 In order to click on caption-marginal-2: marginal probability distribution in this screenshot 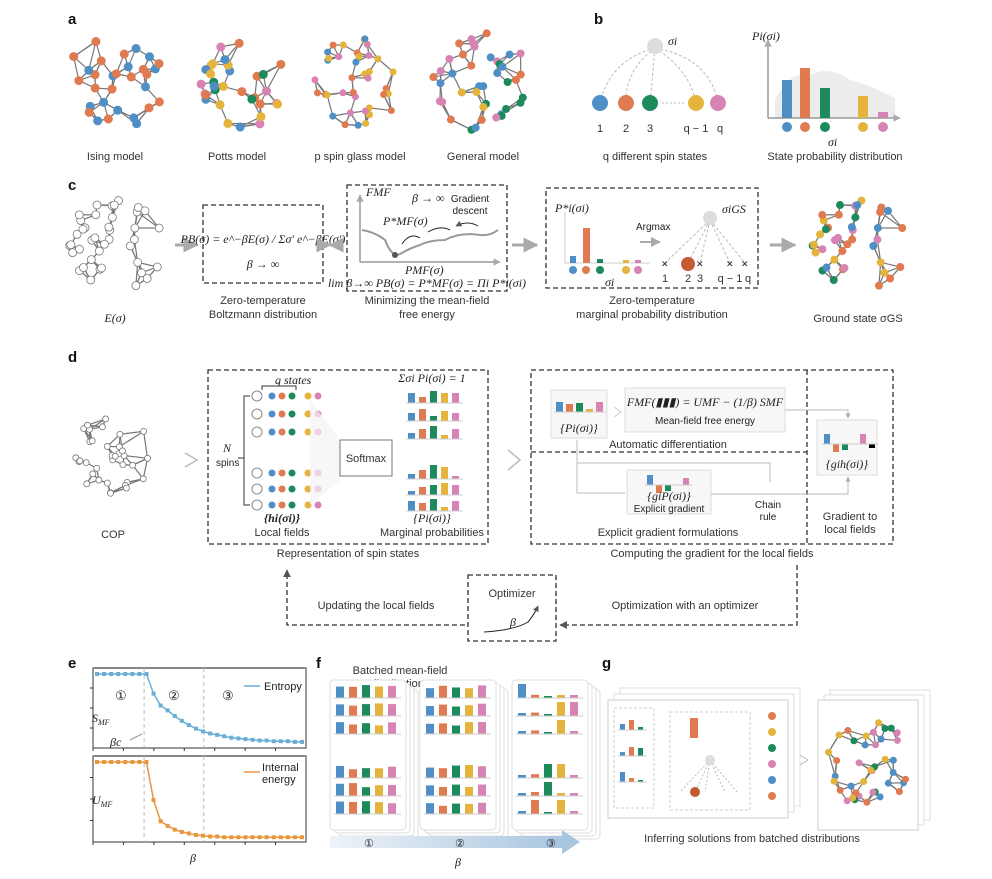, I will do `click(652, 315)`.